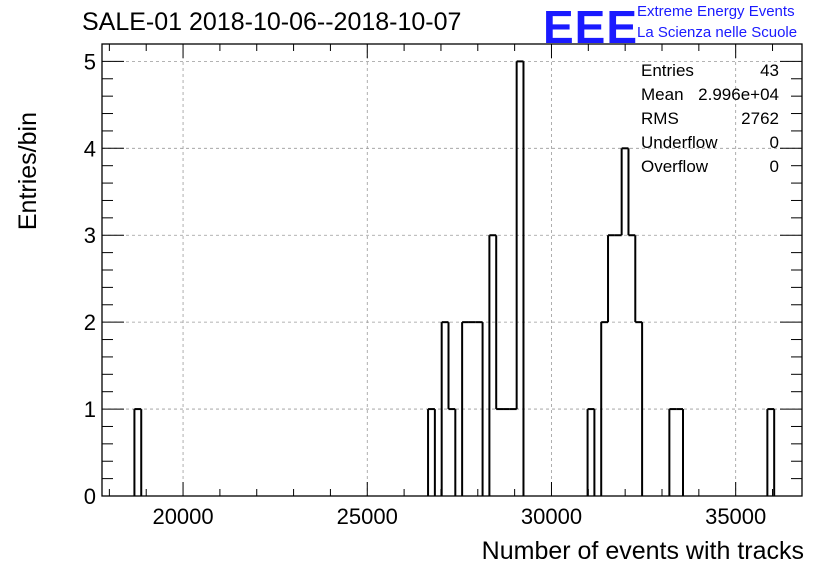 The image size is (836, 572). I want to click on stats-value: 43, so click(769, 70).